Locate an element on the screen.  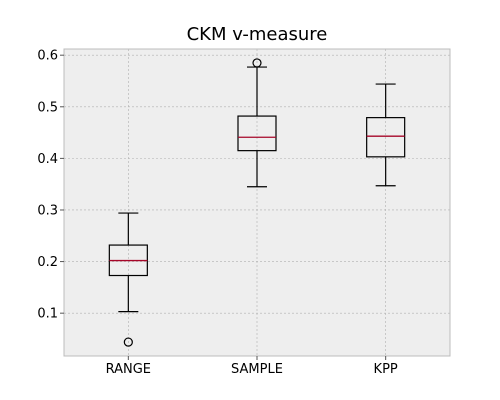
box-group-range is located at coordinates (128, 279).